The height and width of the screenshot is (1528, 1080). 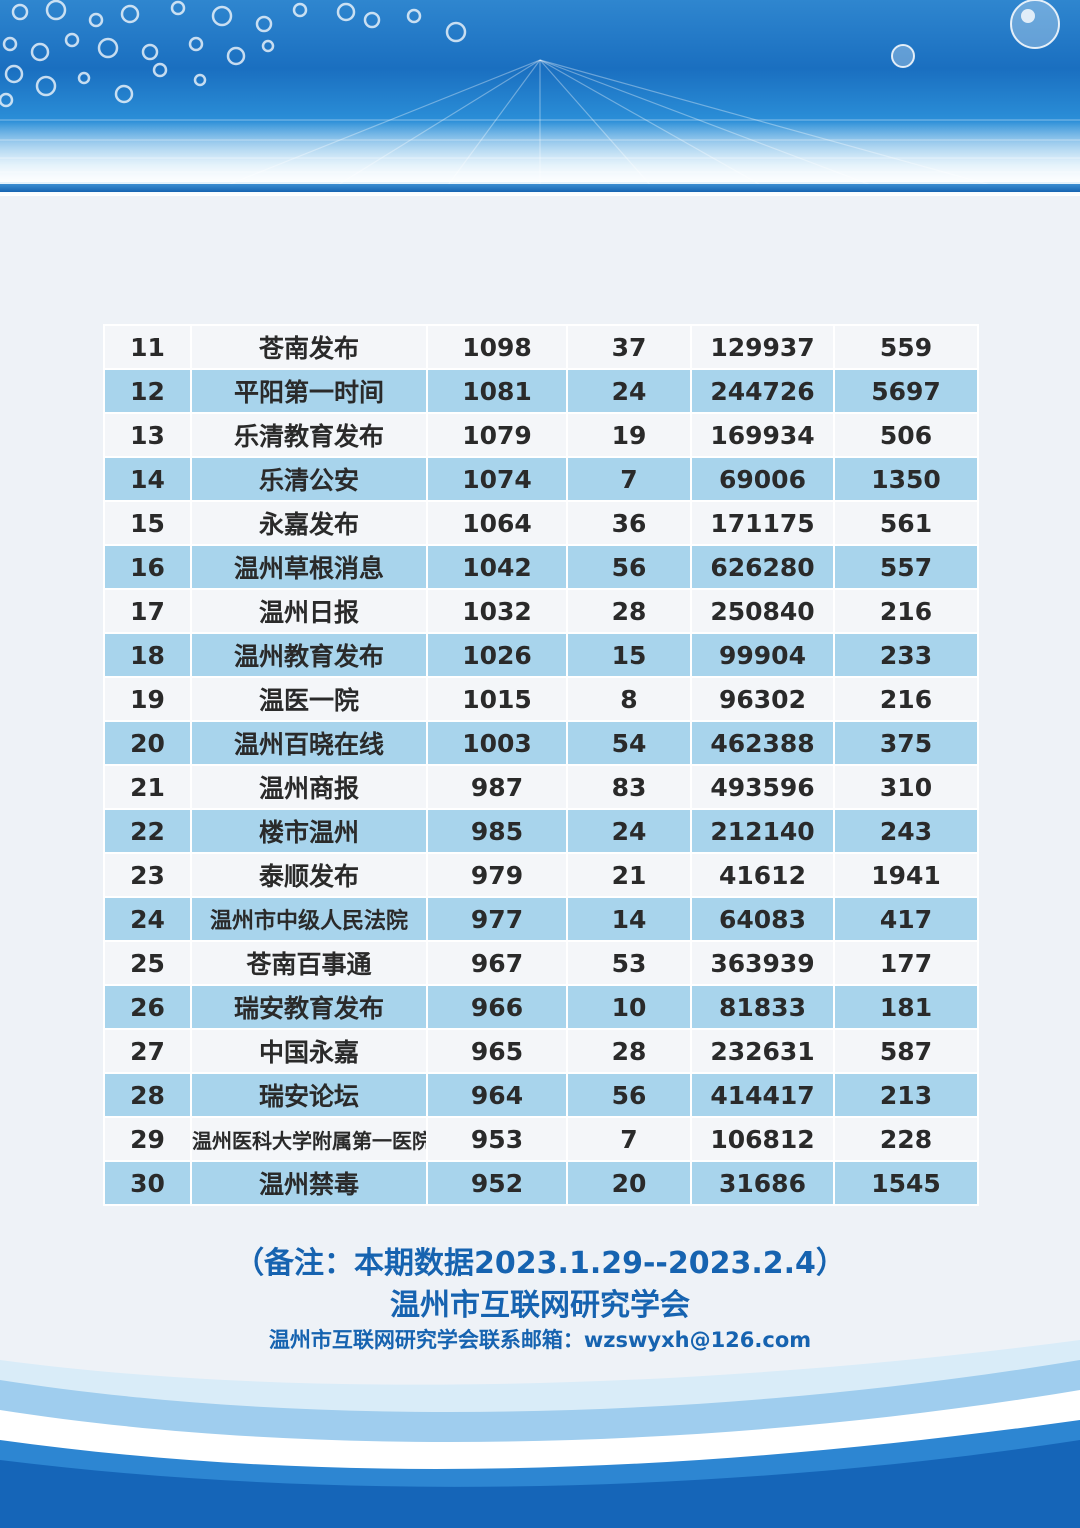 What do you see at coordinates (906, 1183) in the screenshot?
I see `value-cell-4: 1545` at bounding box center [906, 1183].